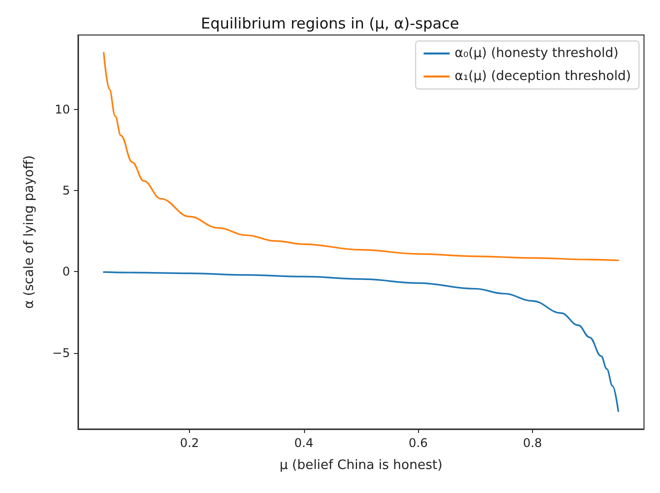  Describe the element at coordinates (543, 76) in the screenshot. I see `legend-label: α₁(μ) (deception threshold)` at that location.